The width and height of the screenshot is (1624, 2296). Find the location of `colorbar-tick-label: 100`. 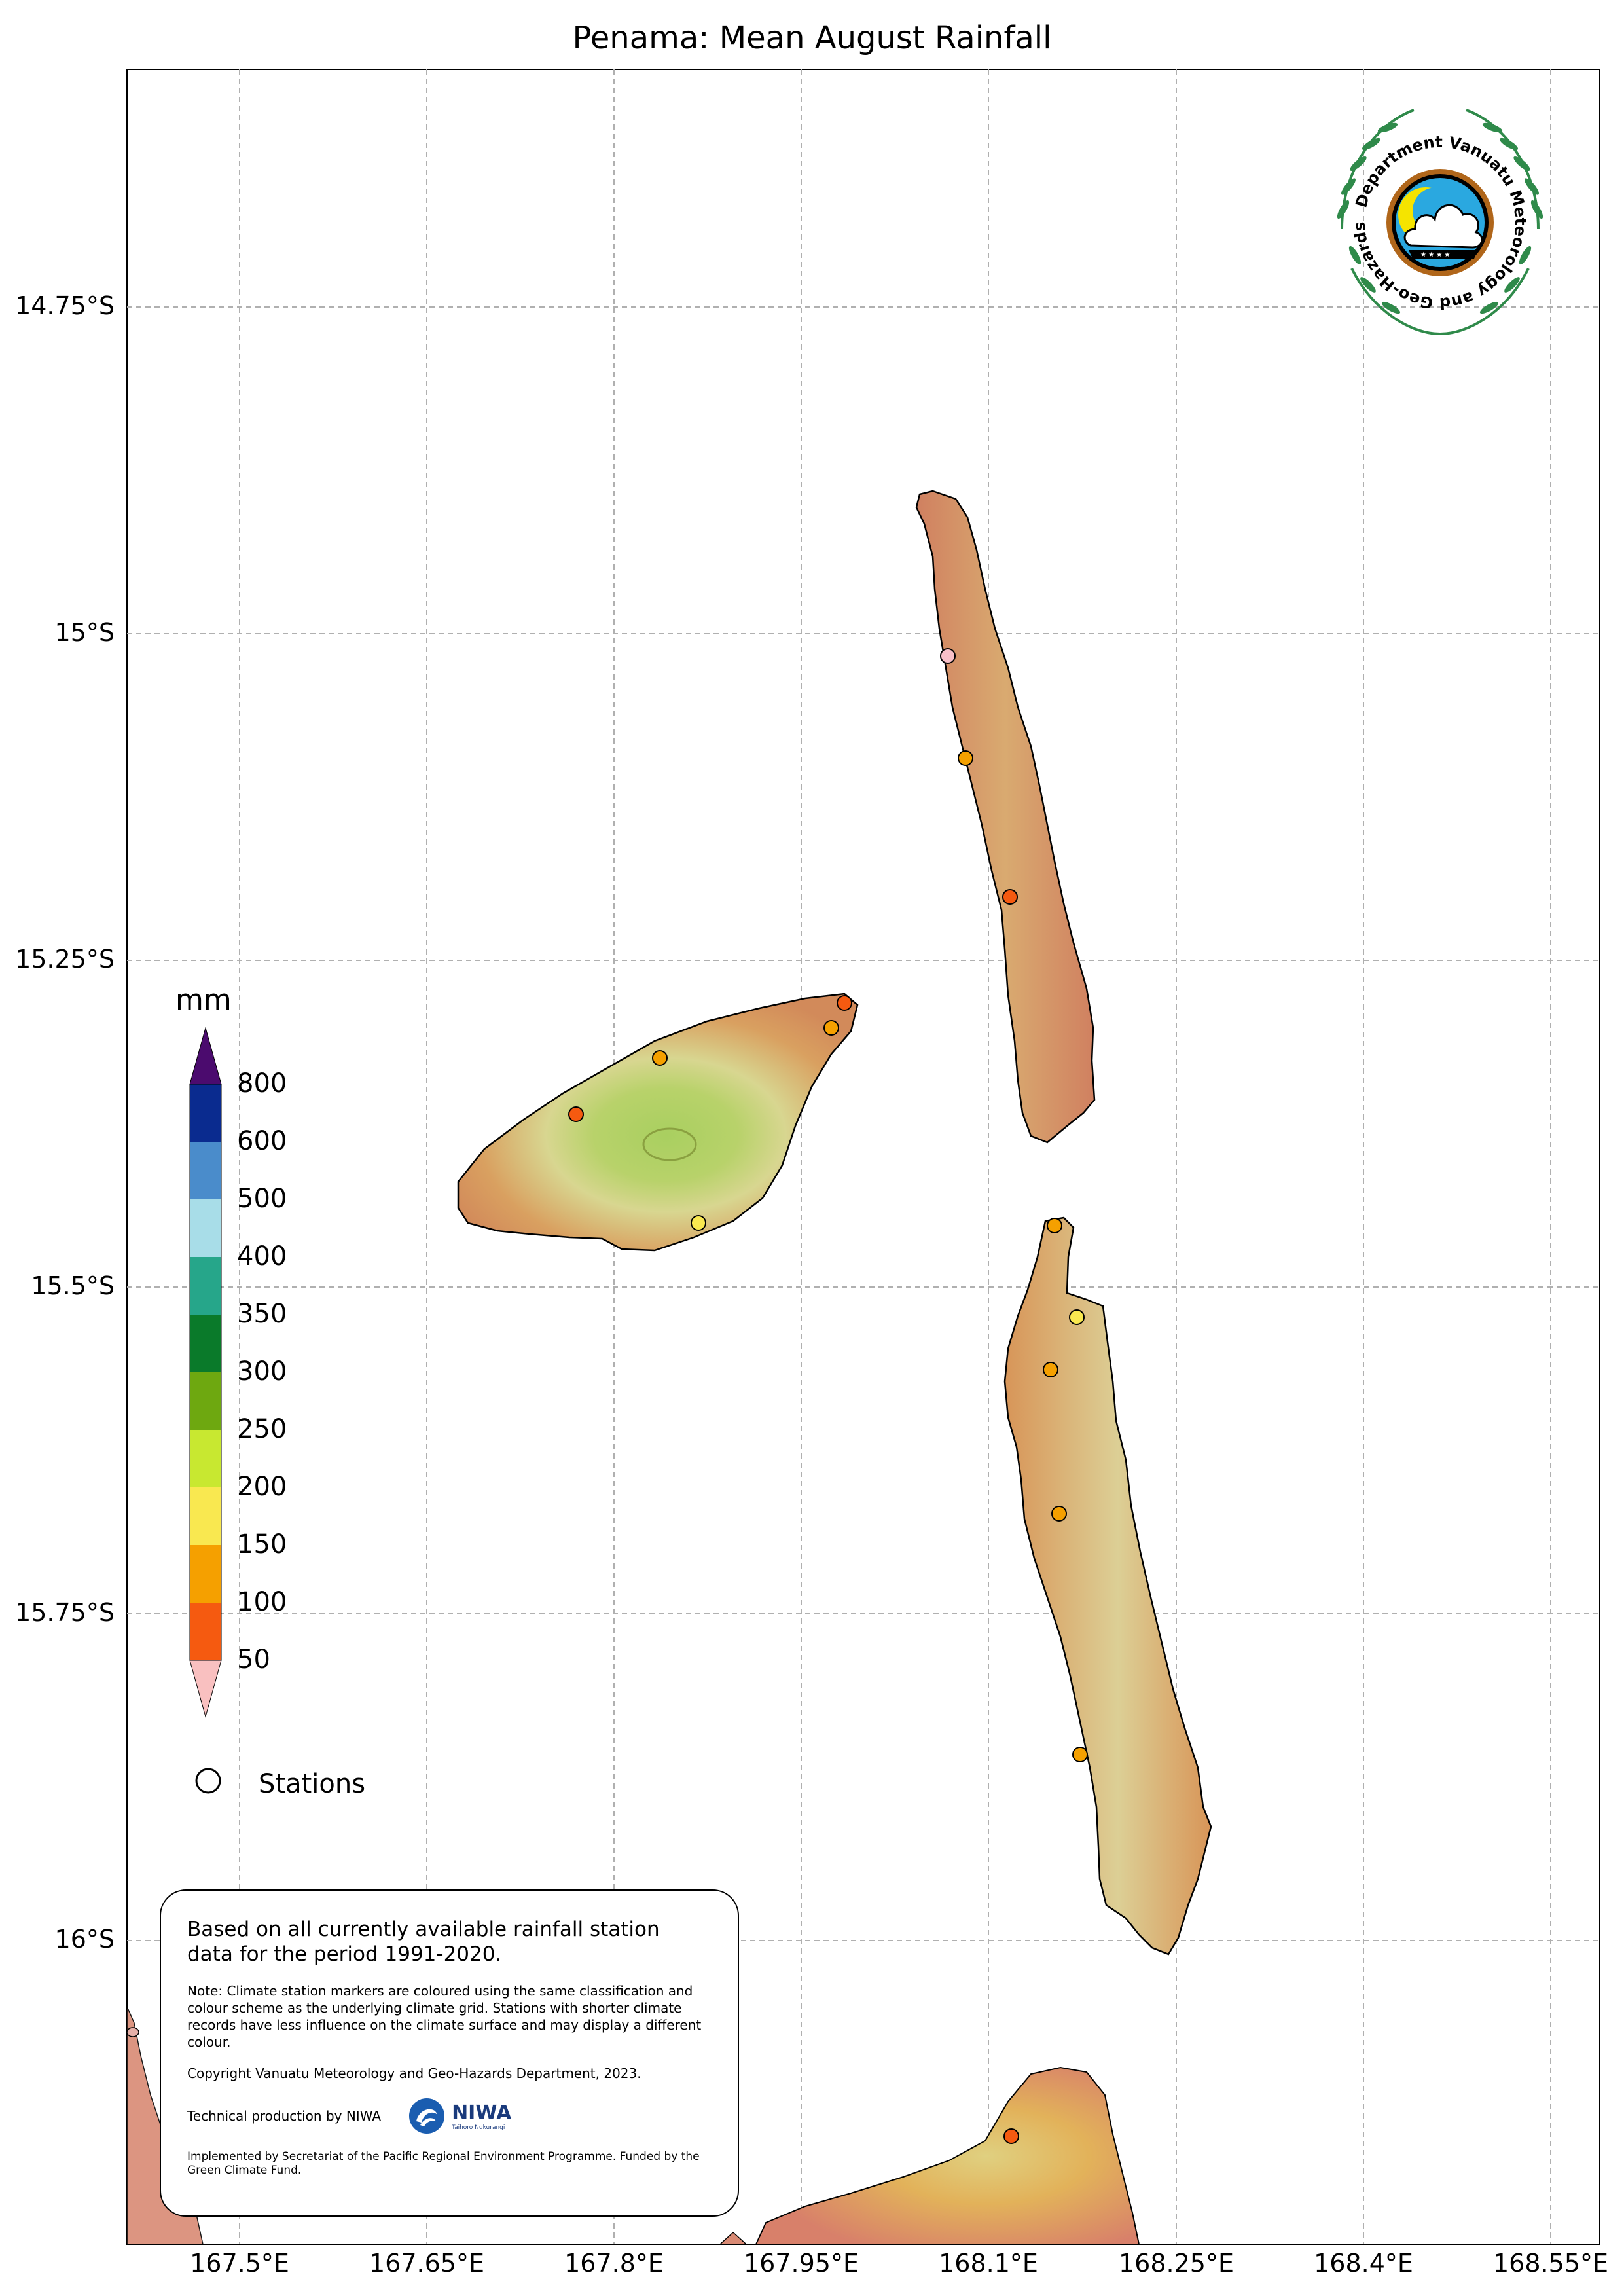

colorbar-tick-label: 100 is located at coordinates (262, 1602).